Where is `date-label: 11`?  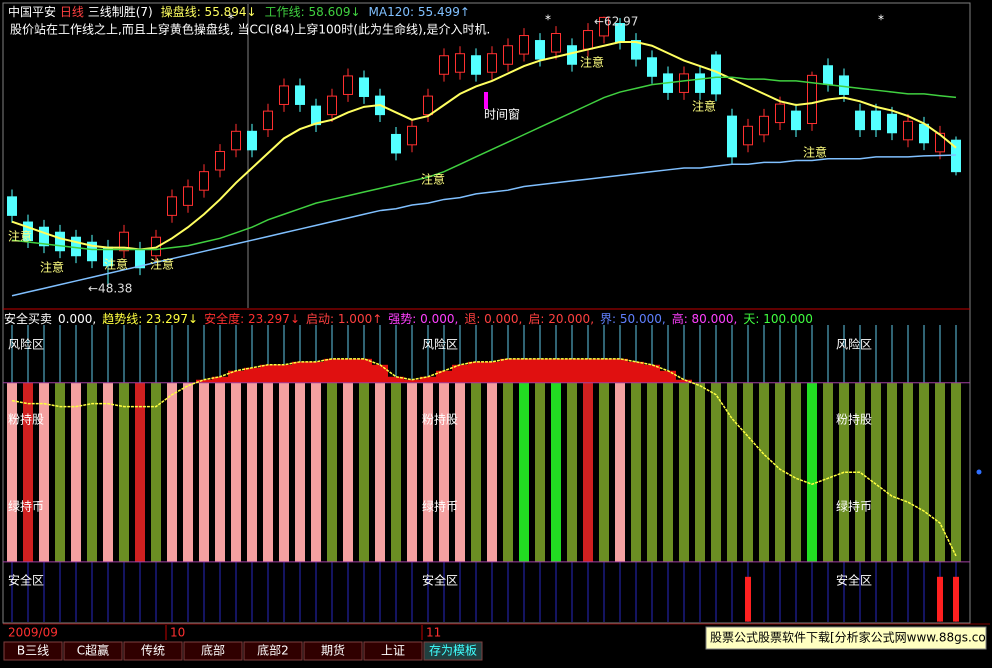
date-label: 11 is located at coordinates (433, 633).